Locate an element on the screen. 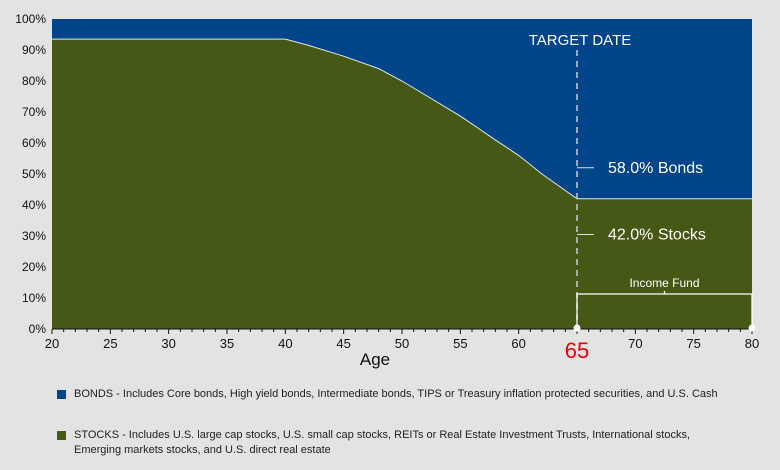 The width and height of the screenshot is (780, 470). x-tick-label: 60 is located at coordinates (518, 343).